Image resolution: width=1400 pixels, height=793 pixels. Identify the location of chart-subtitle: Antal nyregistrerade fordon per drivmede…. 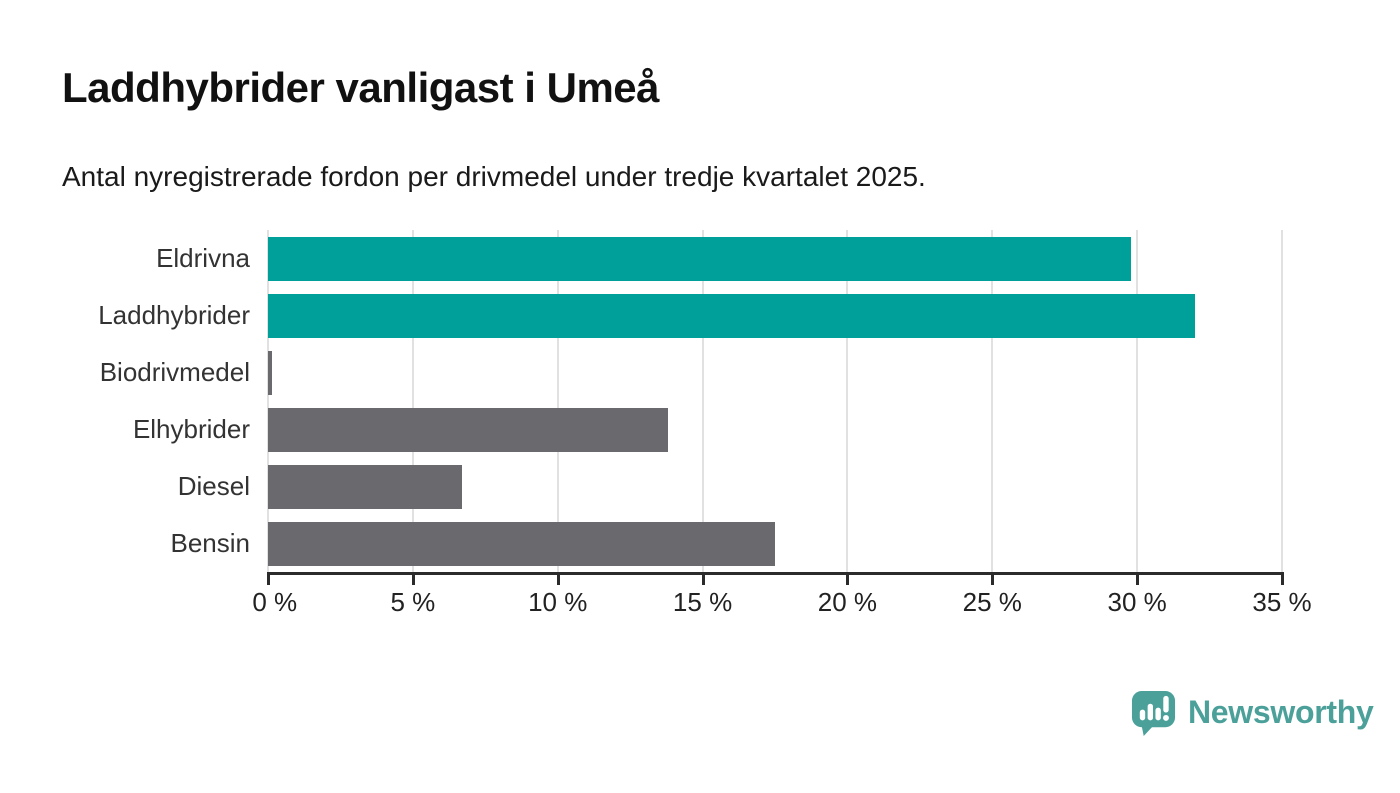
(494, 176).